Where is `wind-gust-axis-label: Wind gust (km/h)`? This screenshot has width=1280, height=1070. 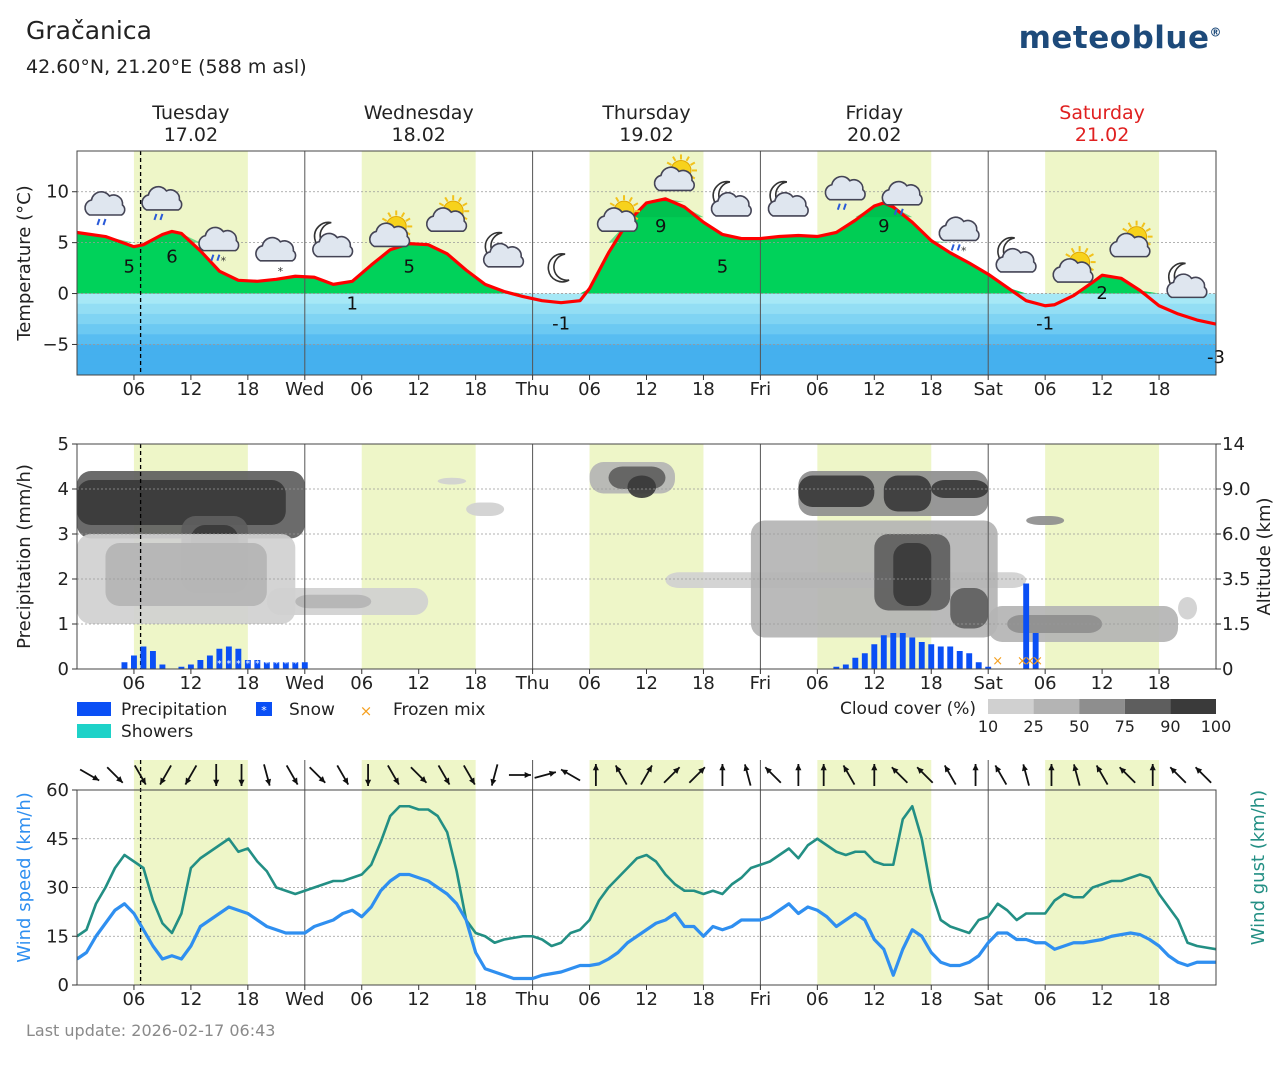
wind-gust-axis-label: Wind gust (km/h) is located at coordinates (1258, 867).